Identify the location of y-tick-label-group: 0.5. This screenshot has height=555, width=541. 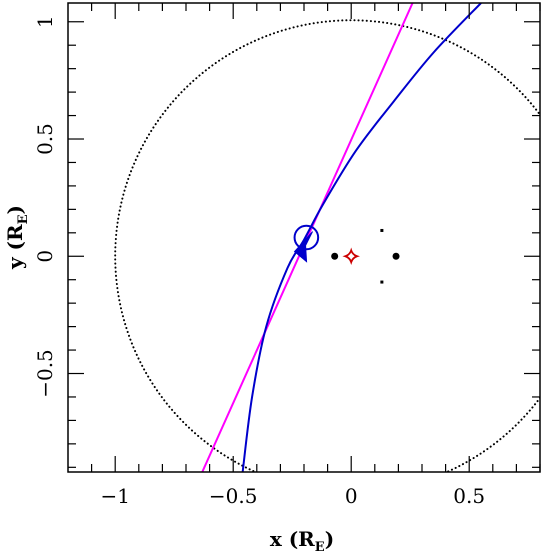
(45, 139).